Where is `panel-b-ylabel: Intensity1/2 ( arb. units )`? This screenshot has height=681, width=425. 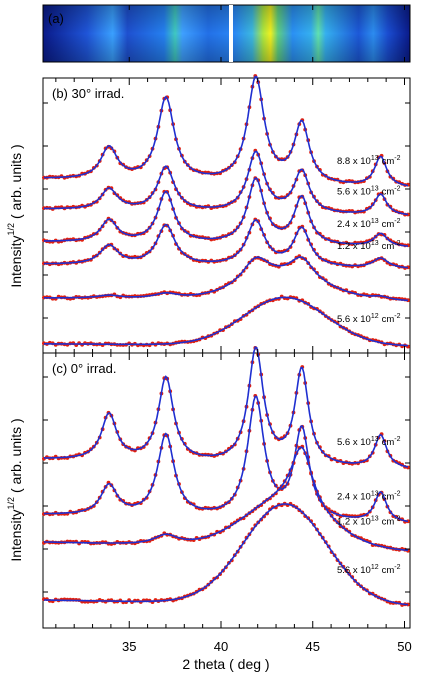
panel-b-ylabel: Intensity1/2 ( arb. units ) is located at coordinates (15, 215).